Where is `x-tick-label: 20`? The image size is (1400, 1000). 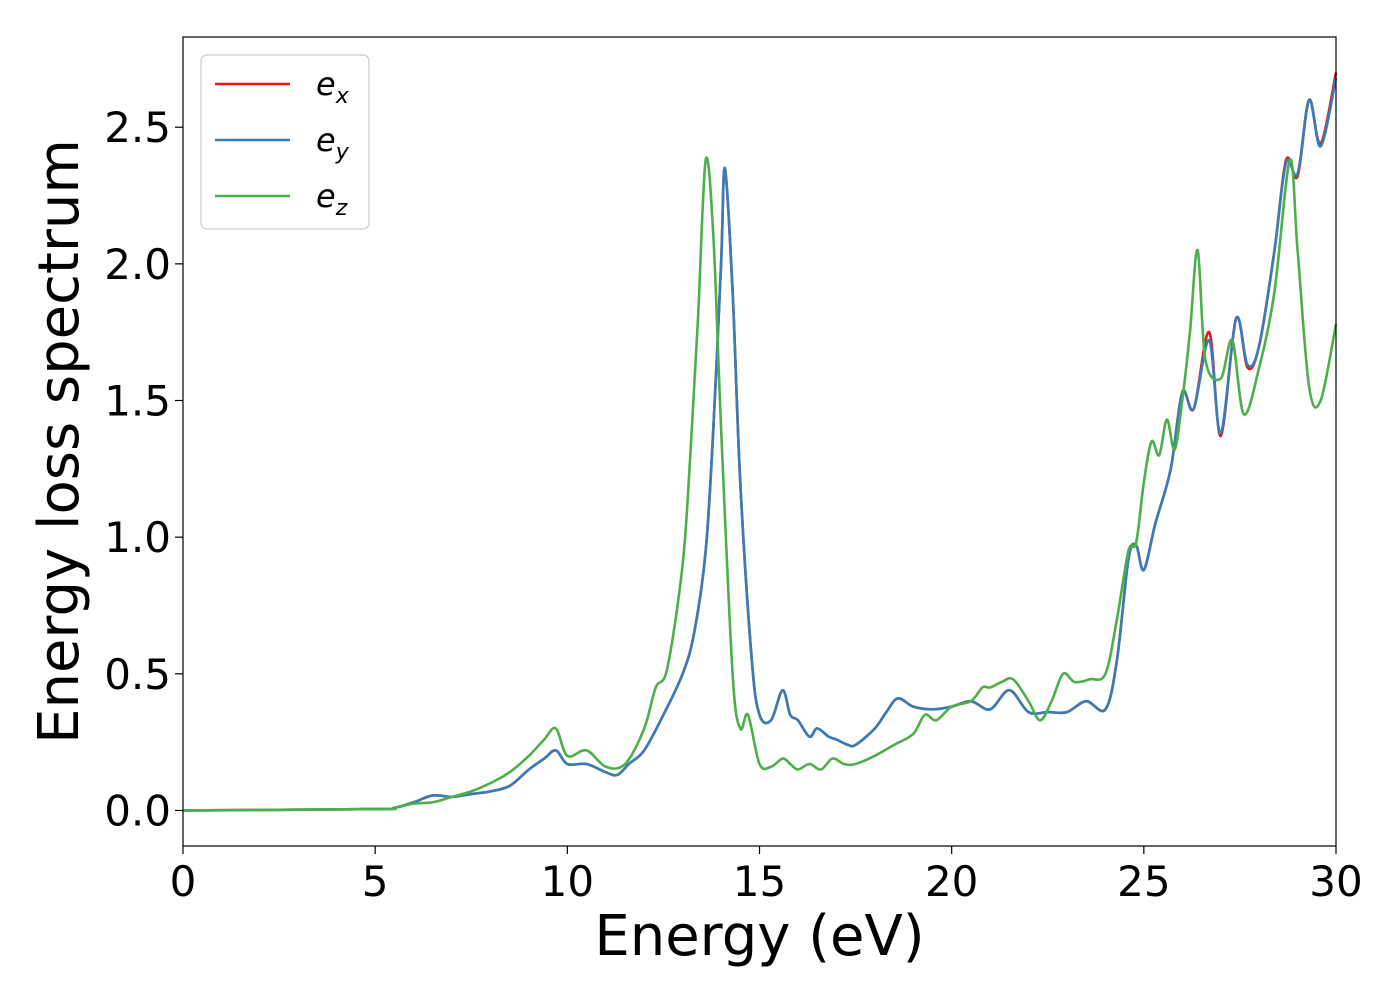
x-tick-label: 20 is located at coordinates (951, 881).